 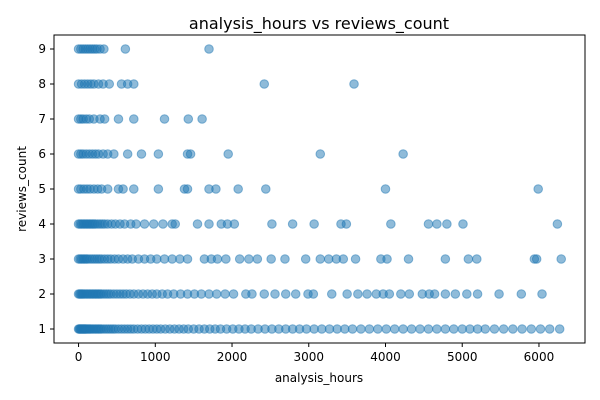 What do you see at coordinates (46, 189) in the screenshot?
I see `y-axis-ticks: 1 2 3 4 5 6 7 8 9` at bounding box center [46, 189].